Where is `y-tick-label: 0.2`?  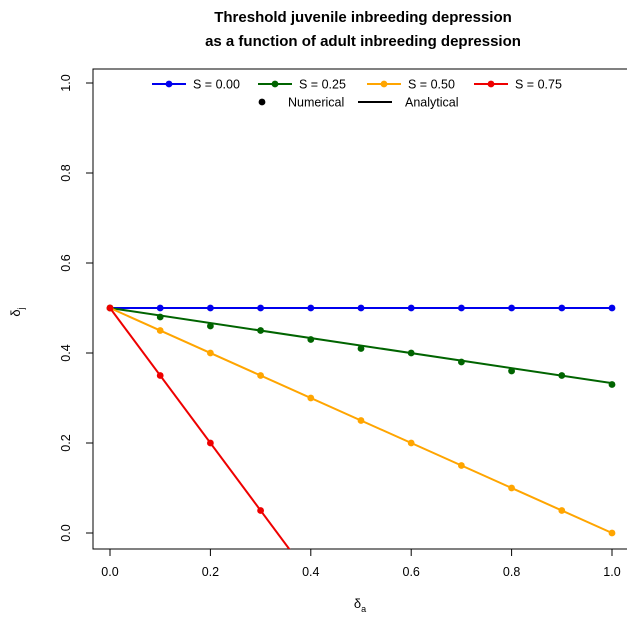 y-tick-label: 0.2 is located at coordinates (66, 442).